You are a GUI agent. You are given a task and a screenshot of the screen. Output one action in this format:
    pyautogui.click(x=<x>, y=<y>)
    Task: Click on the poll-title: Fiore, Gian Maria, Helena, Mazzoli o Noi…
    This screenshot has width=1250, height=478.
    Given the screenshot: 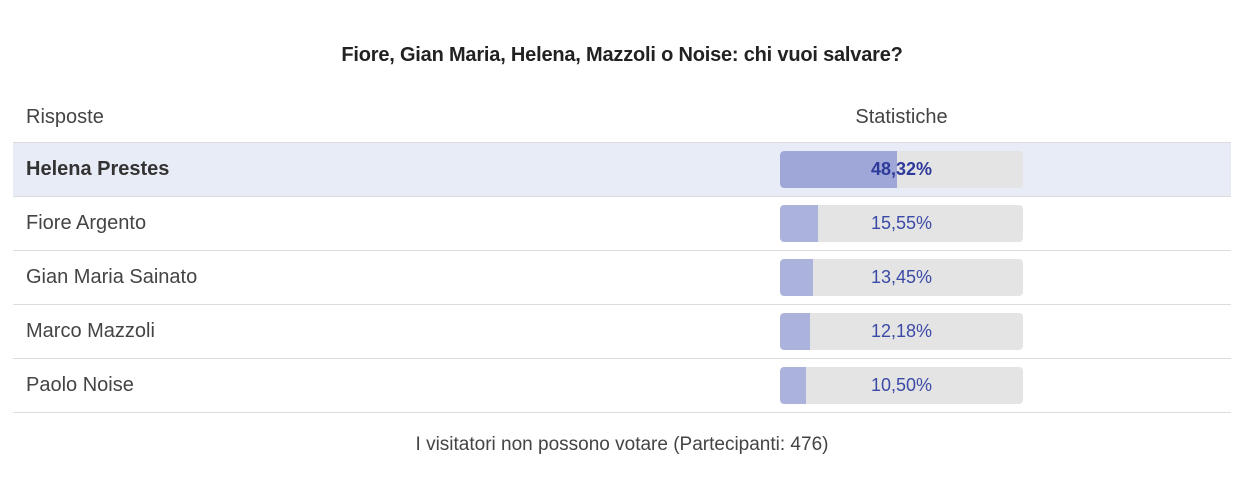 What is the action you would take?
    pyautogui.click(x=622, y=55)
    